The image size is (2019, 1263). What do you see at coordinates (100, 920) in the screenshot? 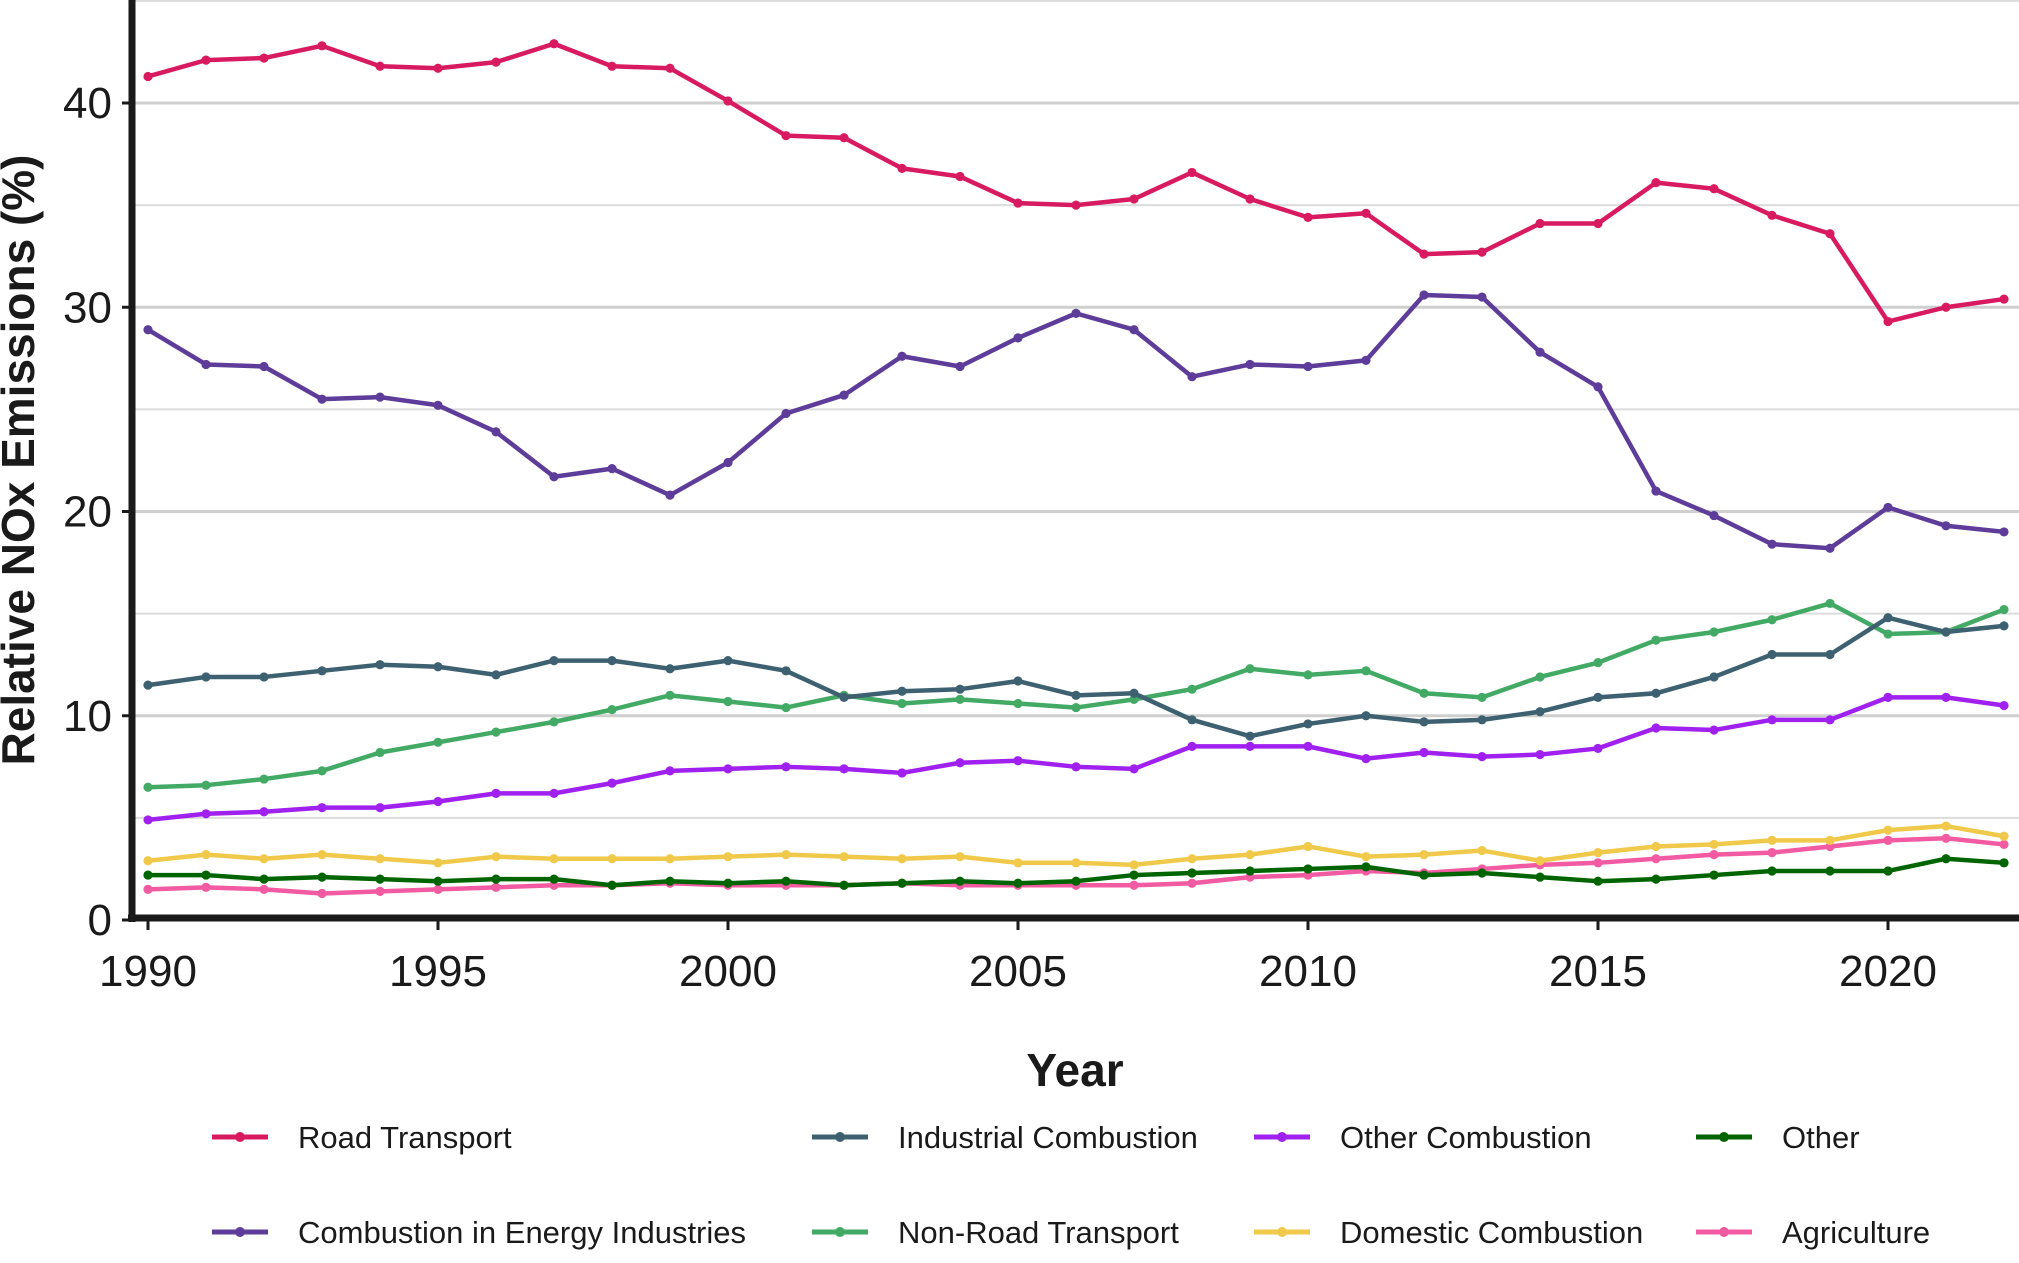
I see `y-tick-label: 0` at bounding box center [100, 920].